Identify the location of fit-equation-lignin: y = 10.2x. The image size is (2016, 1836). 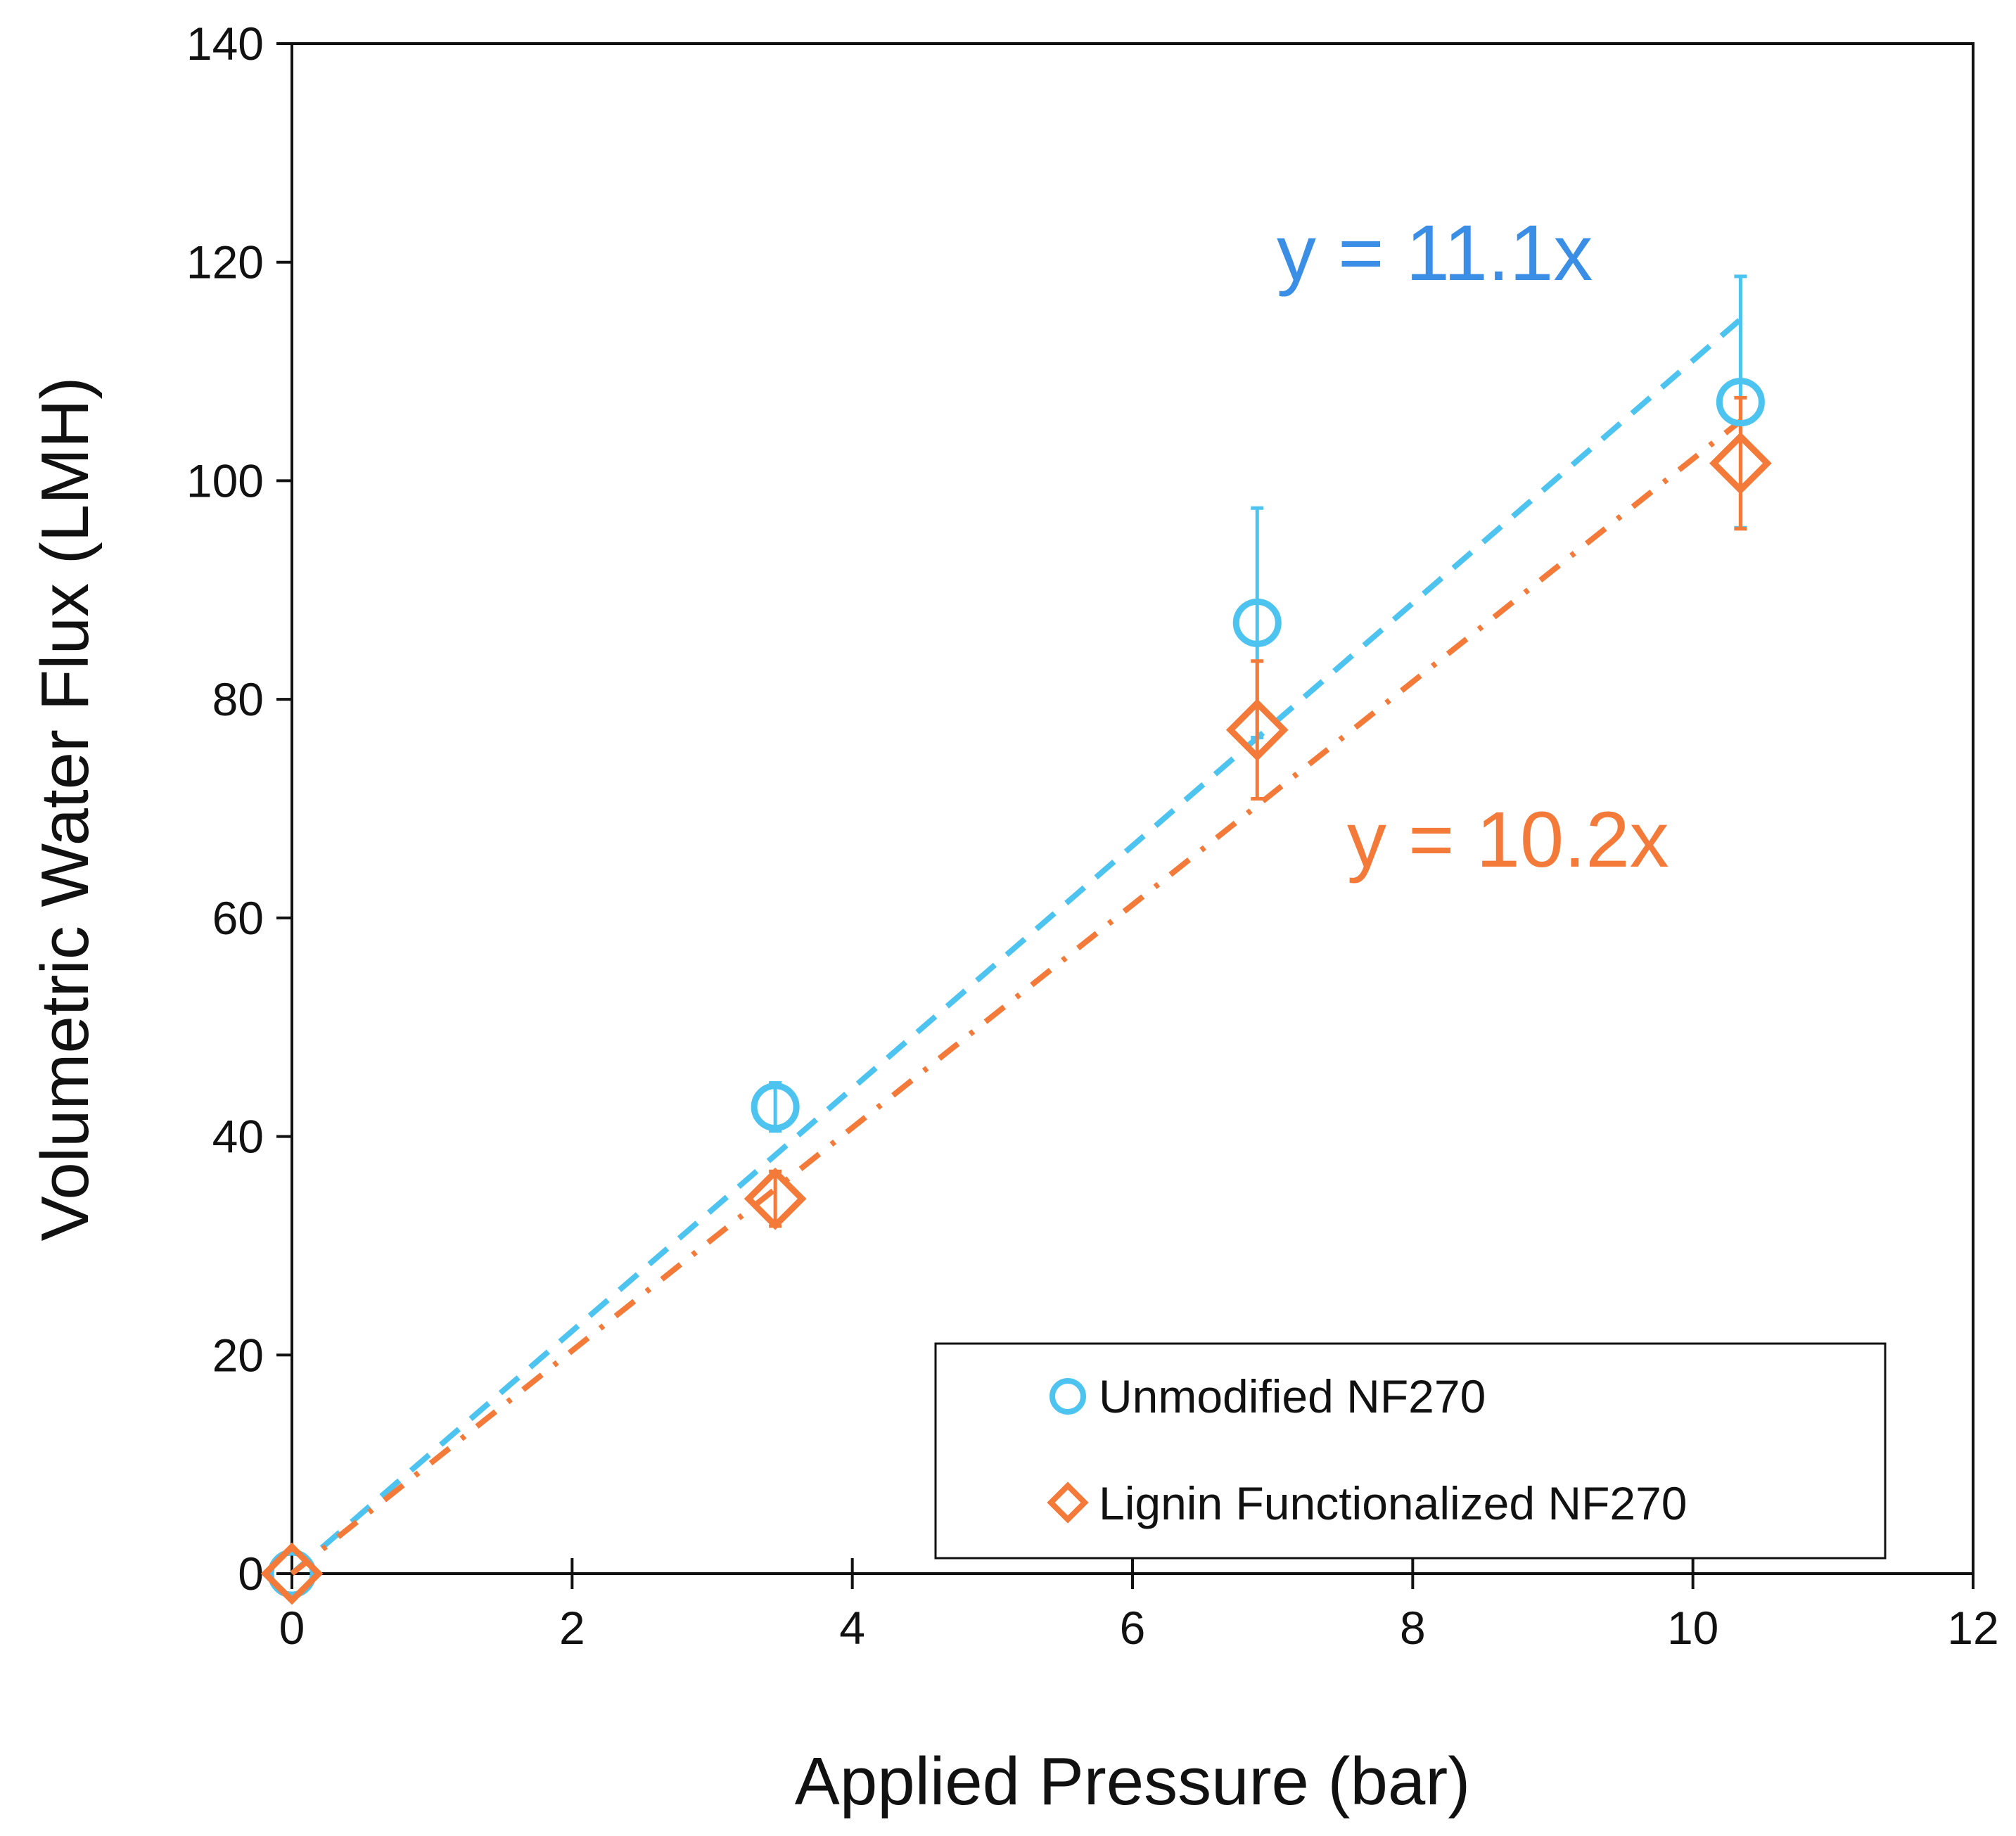
(1508, 840).